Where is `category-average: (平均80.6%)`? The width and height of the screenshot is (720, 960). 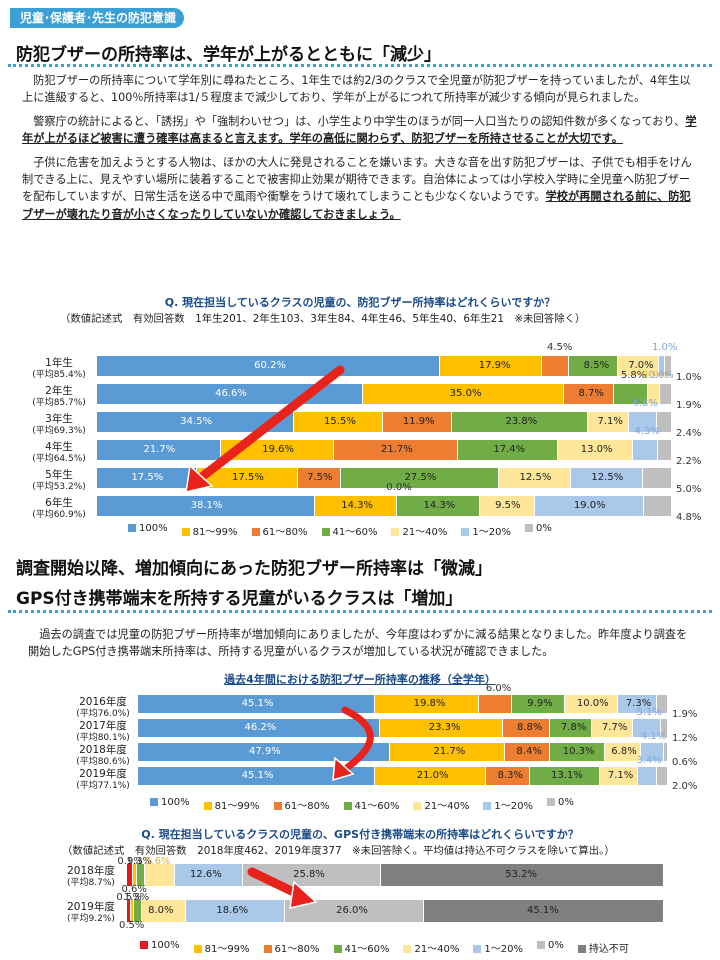 category-average: (平均80.6%) is located at coordinates (103, 762).